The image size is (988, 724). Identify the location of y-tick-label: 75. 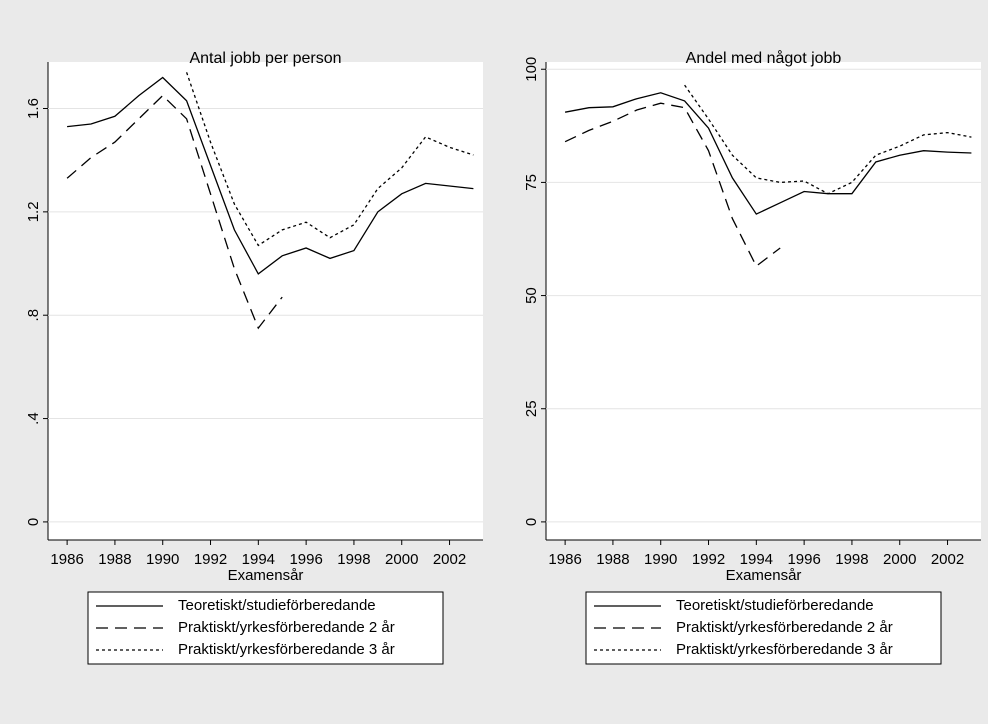
(531, 182).